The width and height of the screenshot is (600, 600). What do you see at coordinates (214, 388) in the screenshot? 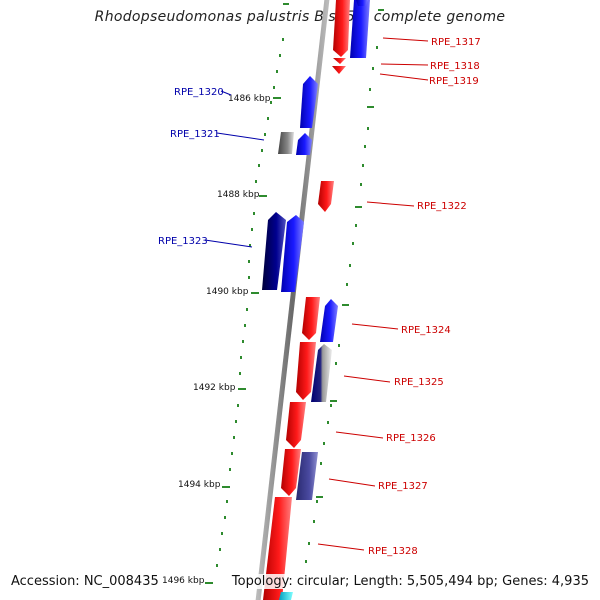
I see `ruler-label: 1492 kbp` at bounding box center [214, 388].